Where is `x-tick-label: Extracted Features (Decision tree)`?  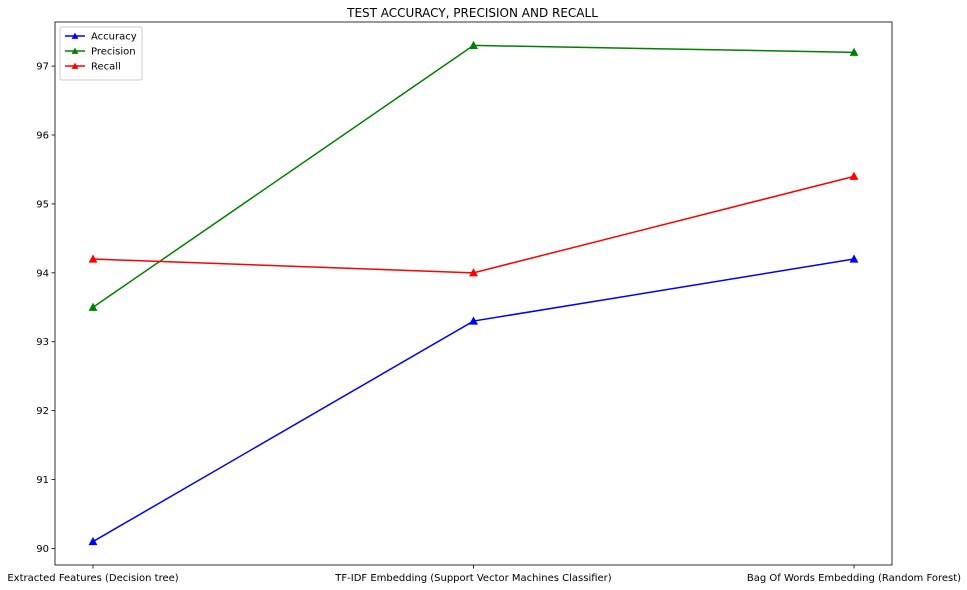 x-tick-label: Extracted Features (Decision tree) is located at coordinates (92, 578).